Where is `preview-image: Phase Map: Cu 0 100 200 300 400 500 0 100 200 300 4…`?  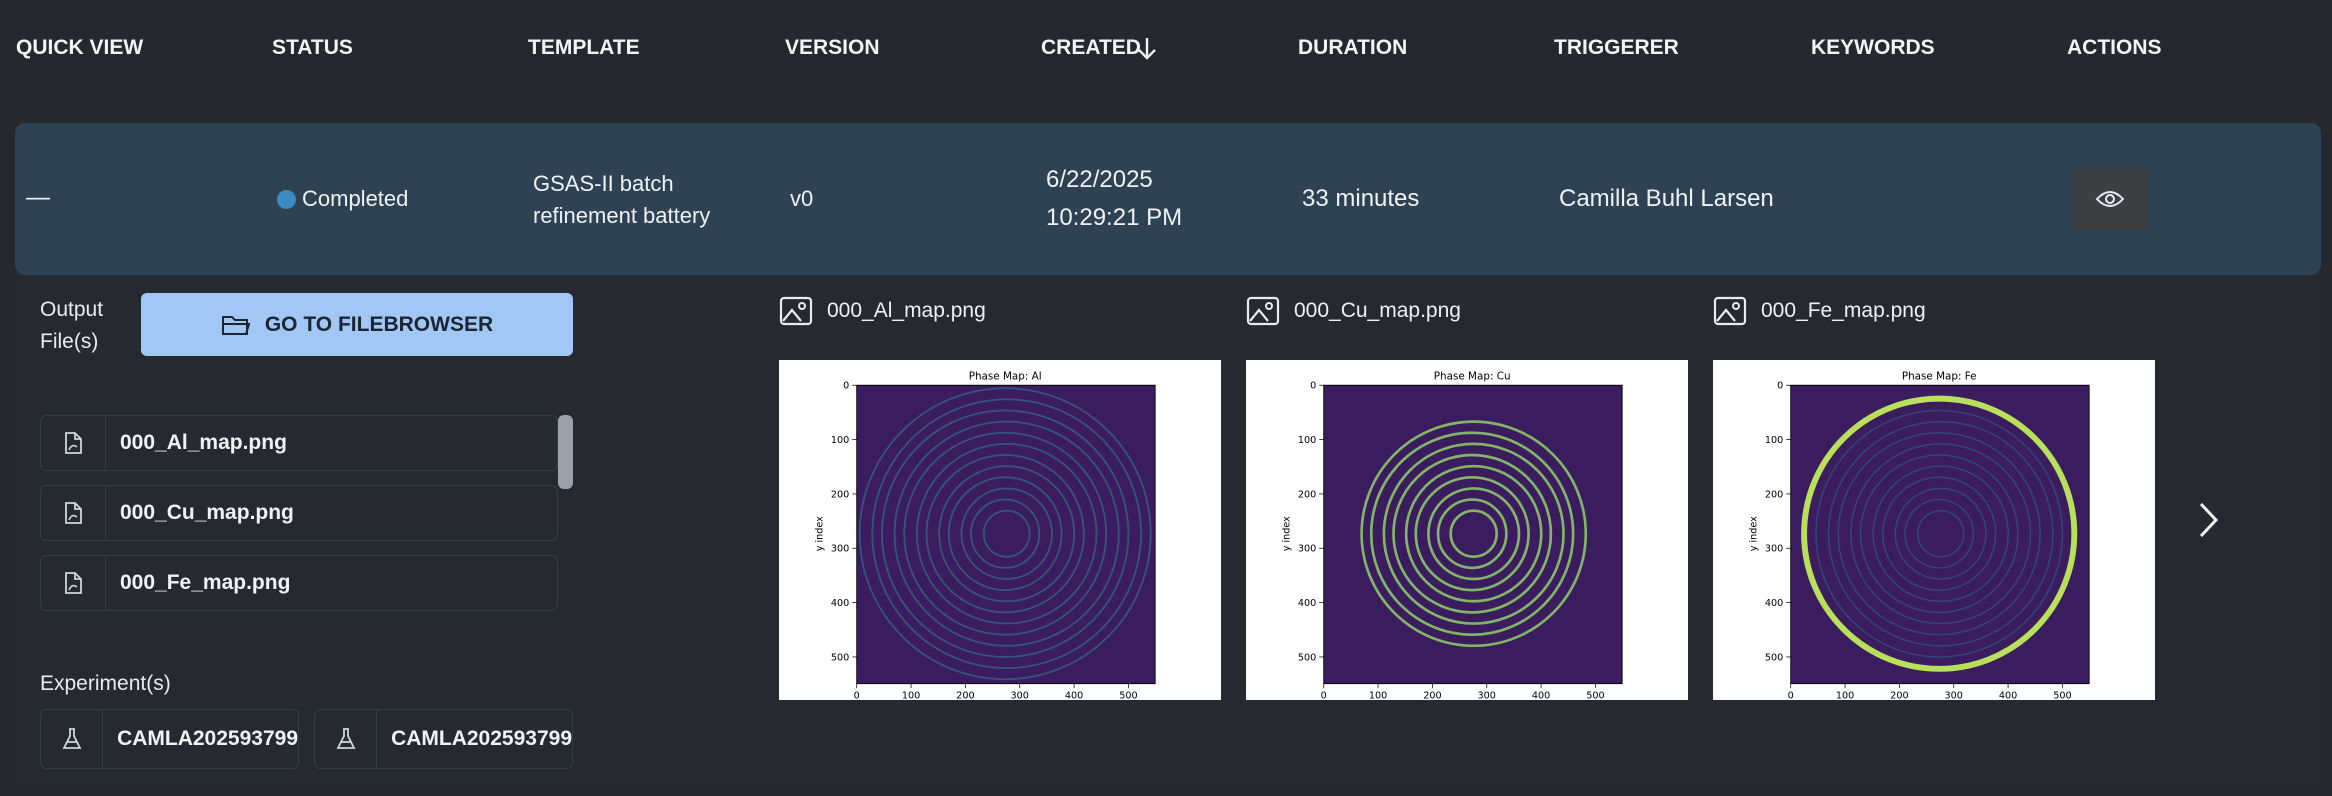 preview-image: Phase Map: Cu 0 100 200 300 400 500 0 100 200 300 4… is located at coordinates (1467, 531).